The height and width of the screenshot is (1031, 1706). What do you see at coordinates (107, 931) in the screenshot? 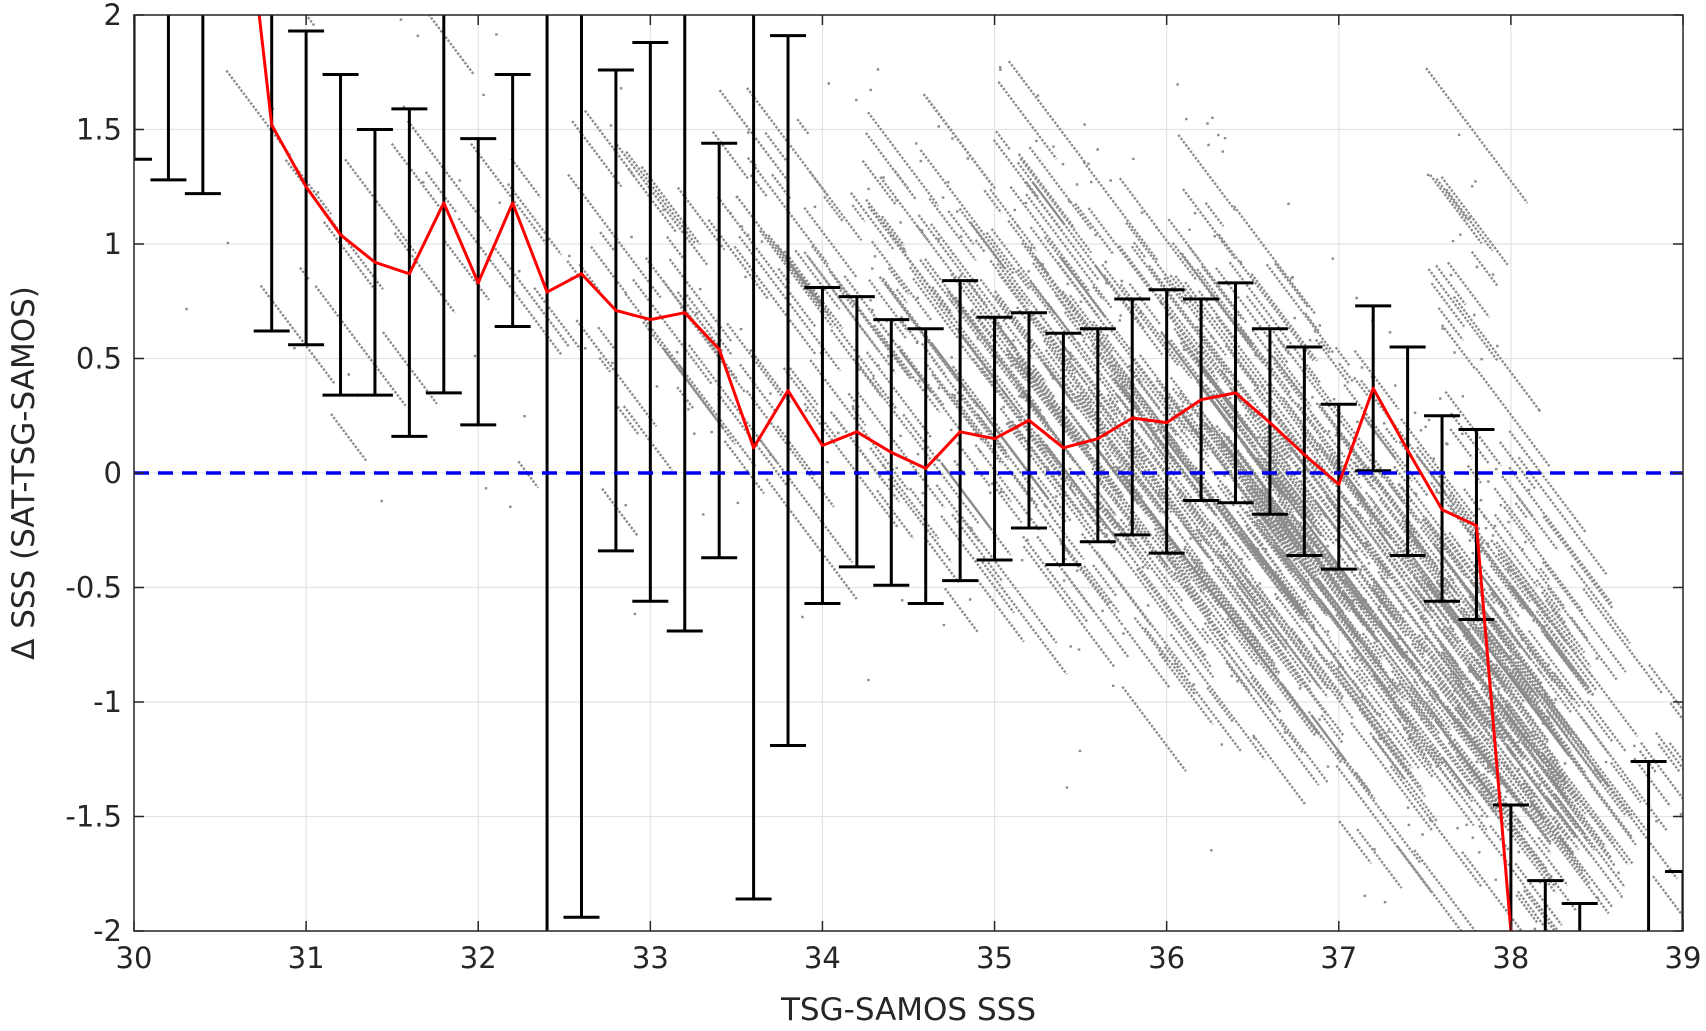
I see `y-tick-label: -2` at bounding box center [107, 931].